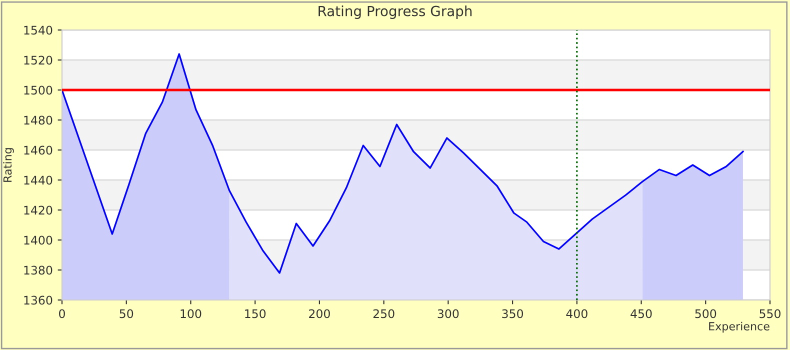  Describe the element at coordinates (255, 313) in the screenshot. I see `x-tick-label: 150` at that location.